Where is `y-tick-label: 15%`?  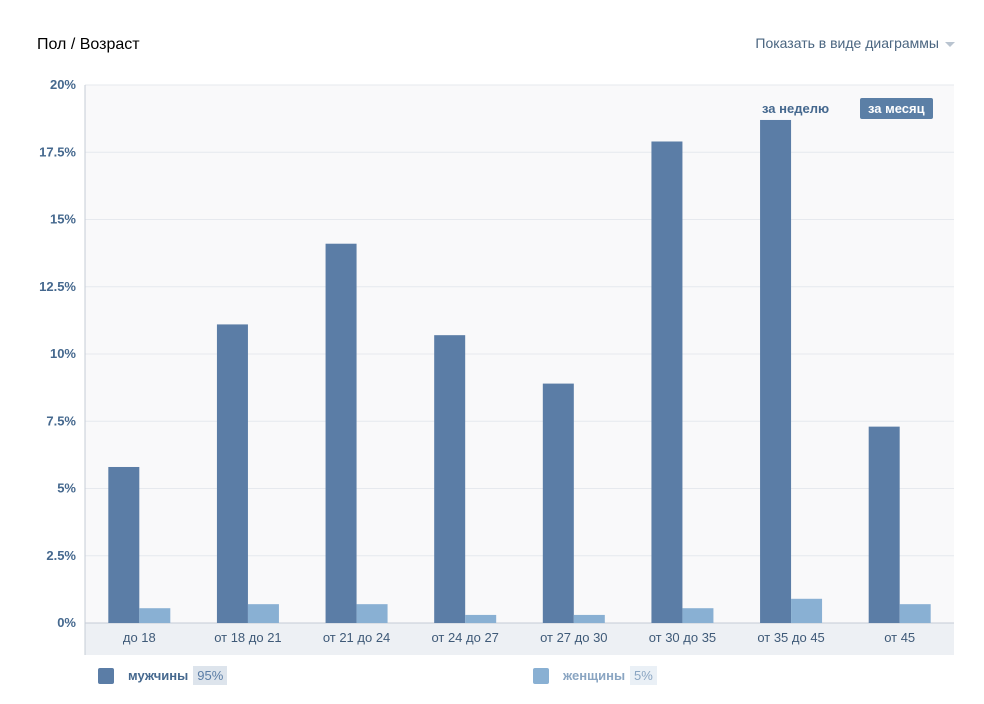
y-tick-label: 15% is located at coordinates (63, 219).